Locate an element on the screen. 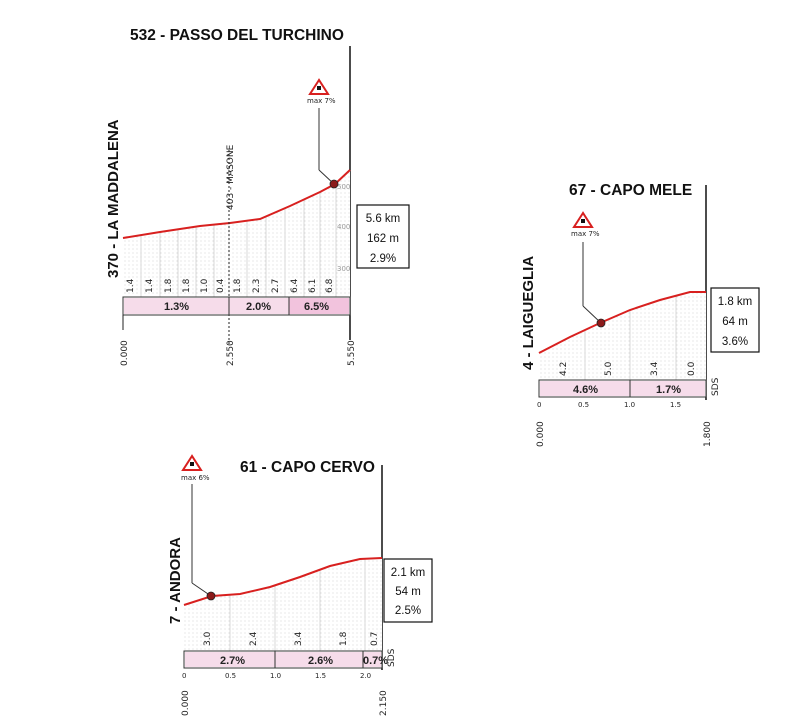 Image resolution: width=800 pixels, height=725 pixels. alt-scale-500: 500 is located at coordinates (343, 187).